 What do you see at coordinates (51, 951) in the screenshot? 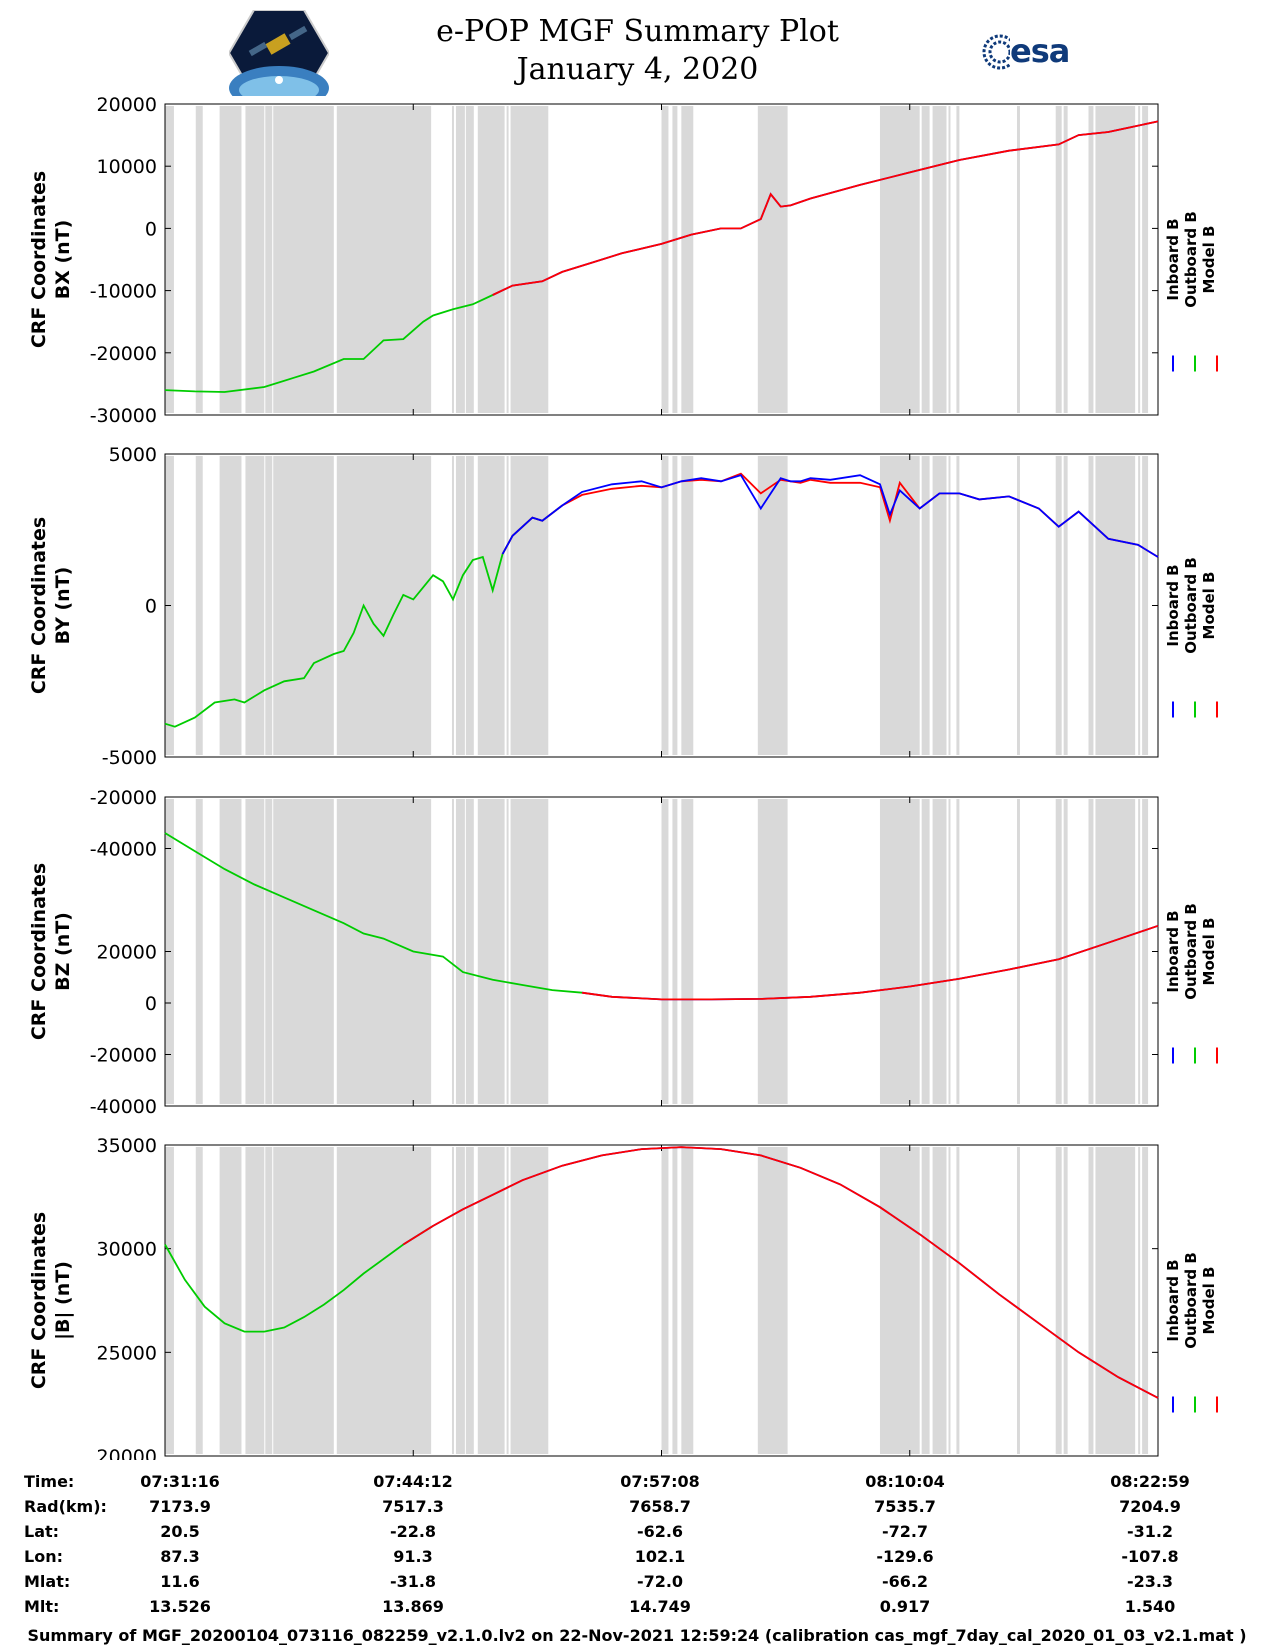
I see `y-axis-label: CRF Coordinates BZ (nT)` at bounding box center [51, 951].